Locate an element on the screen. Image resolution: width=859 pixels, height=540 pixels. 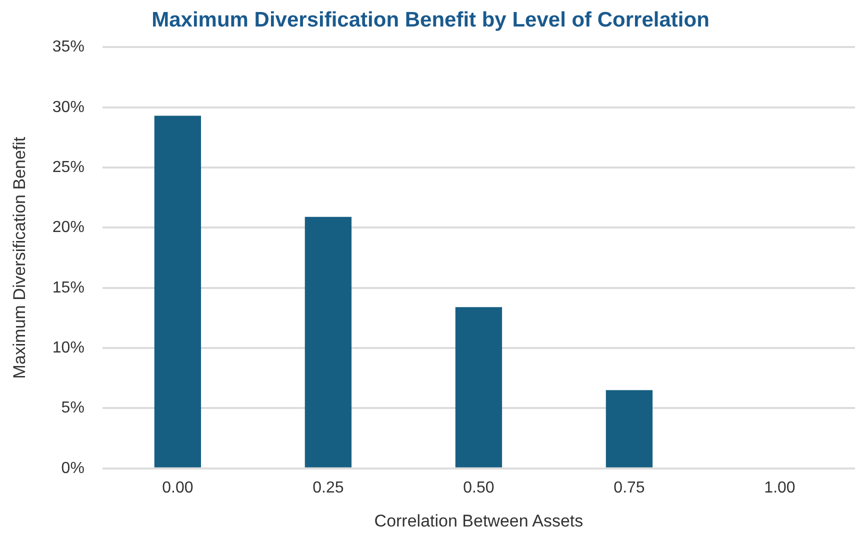
y-axis-title: Maximum Diversification Benefit is located at coordinates (19, 257).